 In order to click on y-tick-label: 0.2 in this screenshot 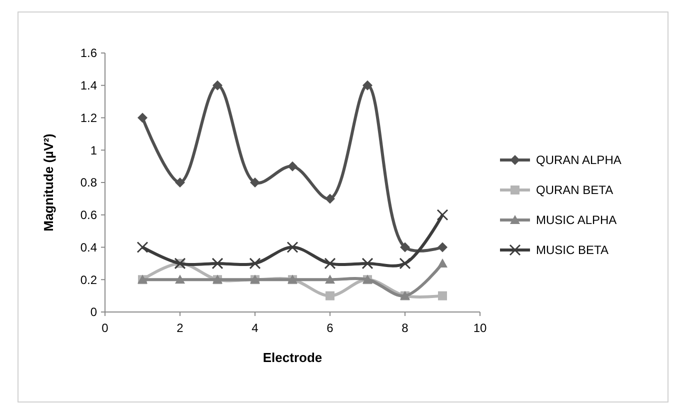, I will do `click(89, 279)`.